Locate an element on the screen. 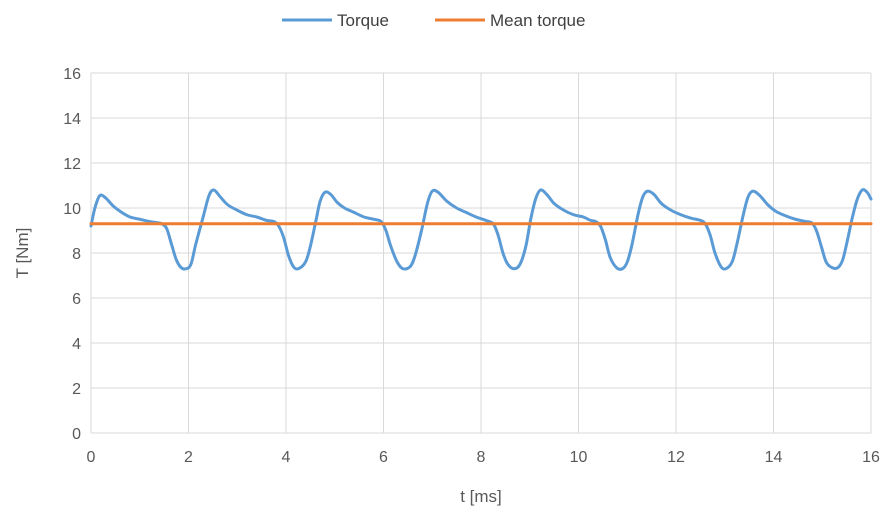 This screenshot has height=513, width=884. y-tick-label: 2 is located at coordinates (76, 389).